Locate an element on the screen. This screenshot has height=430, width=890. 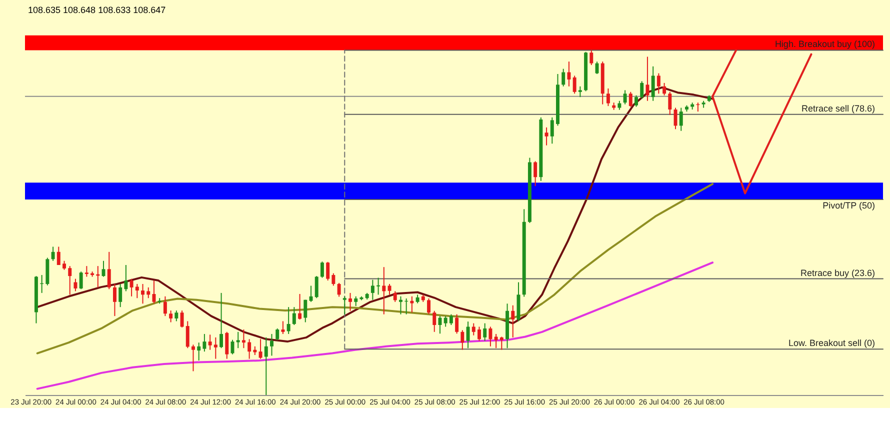
series-label: Pivot/TP (50) is located at coordinates (848, 205).